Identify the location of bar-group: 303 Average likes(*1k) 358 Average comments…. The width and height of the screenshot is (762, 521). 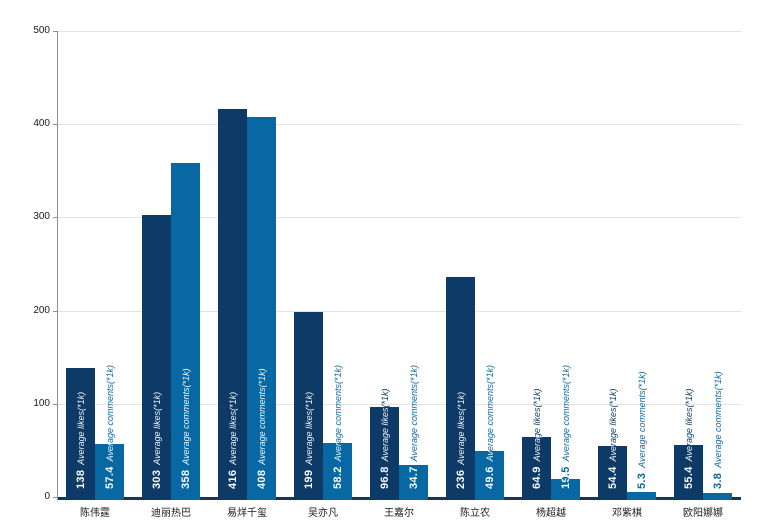
(171, 331).